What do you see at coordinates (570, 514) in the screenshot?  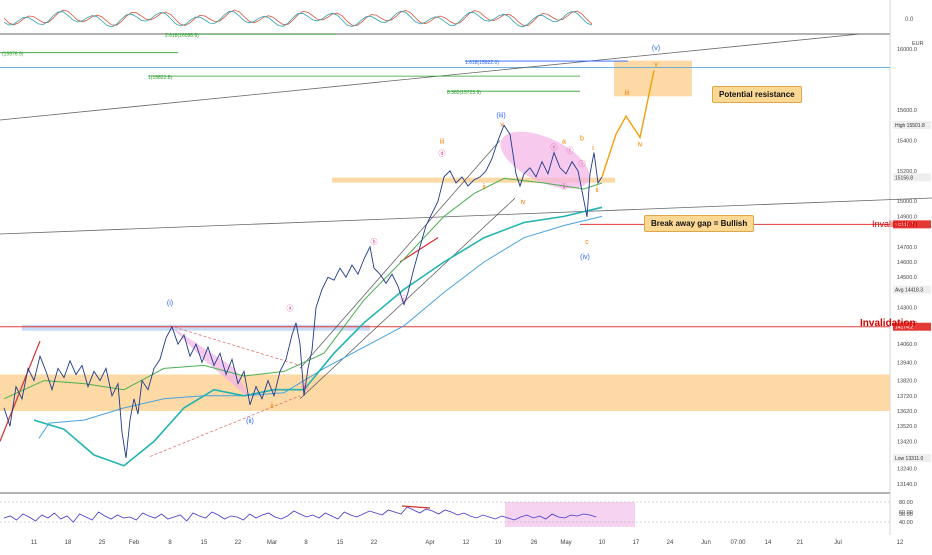 I see `rsi-highlight-zone` at bounding box center [570, 514].